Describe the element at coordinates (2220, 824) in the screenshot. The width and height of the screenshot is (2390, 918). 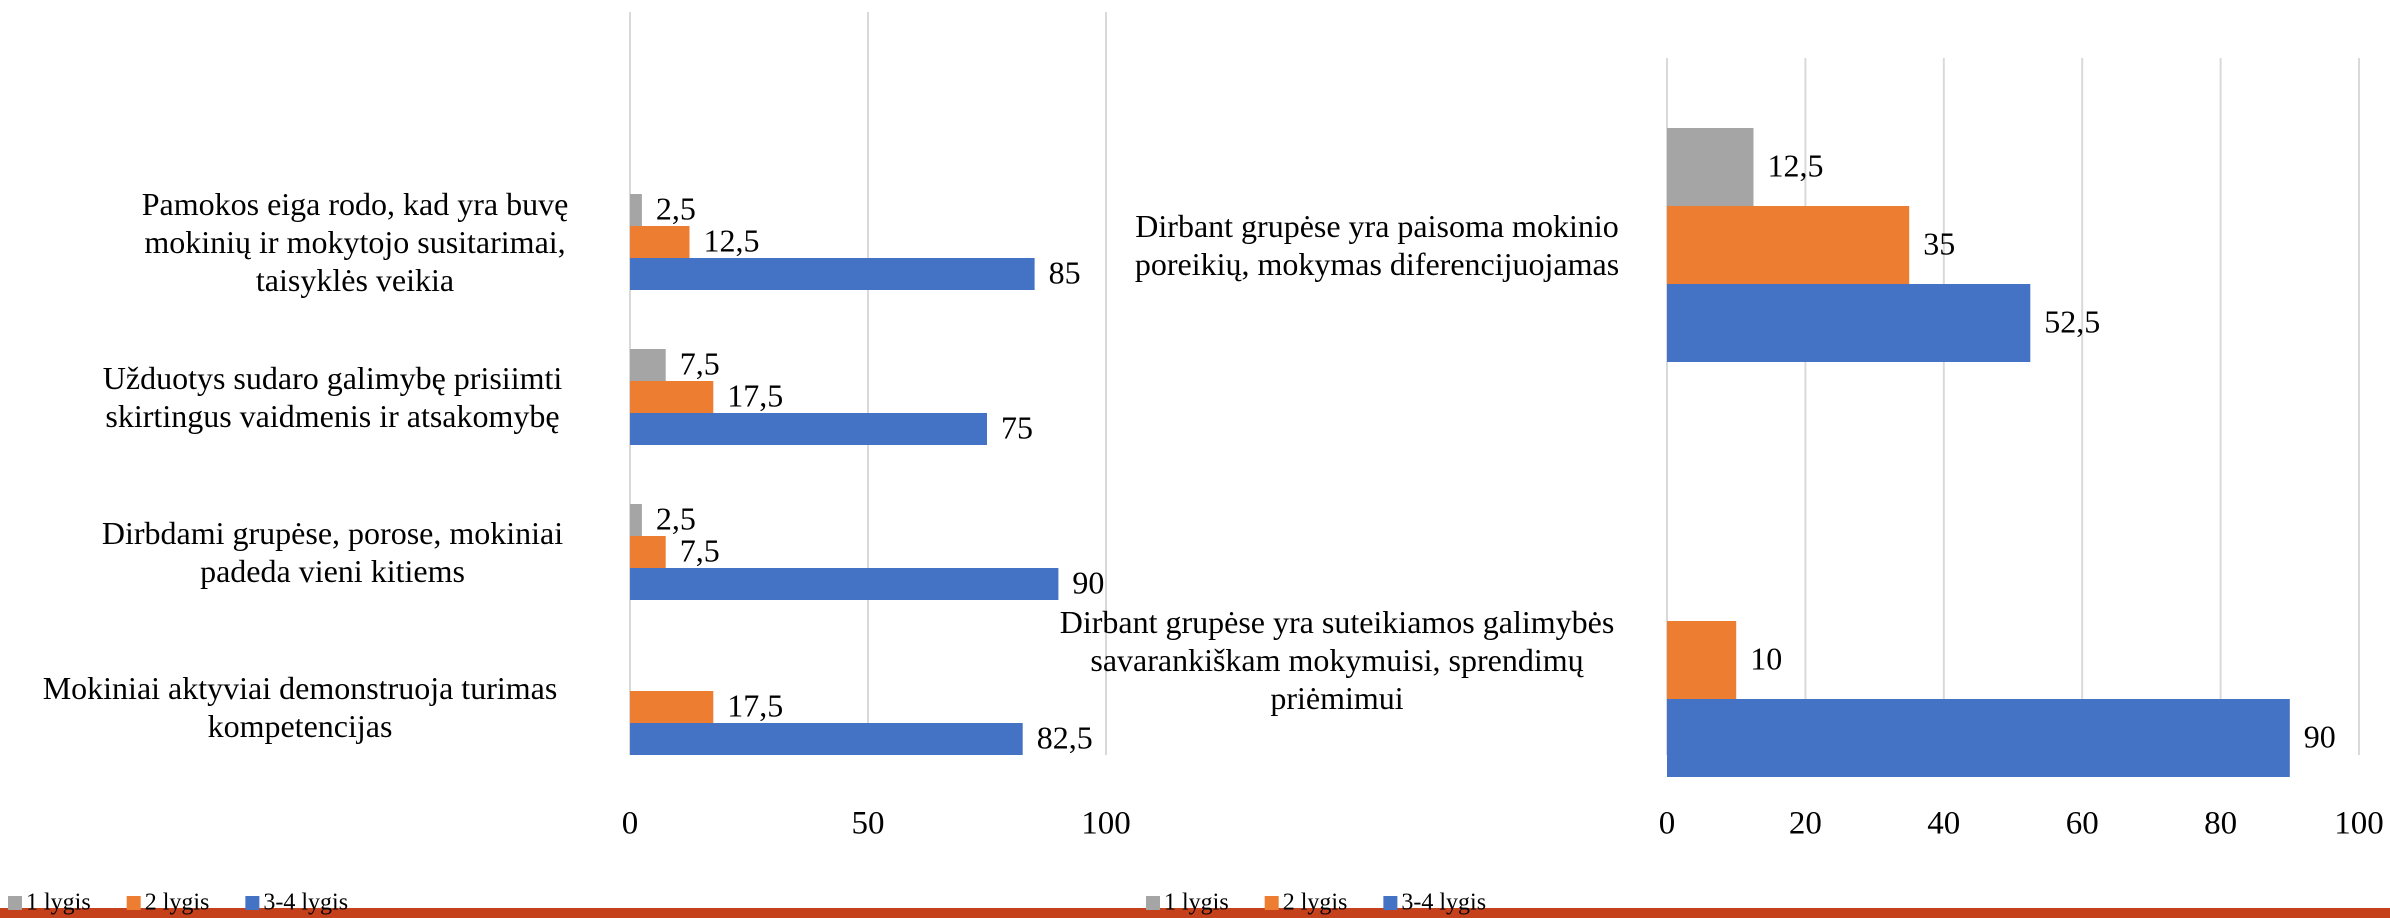
I see `x-tick-label: 80` at that location.